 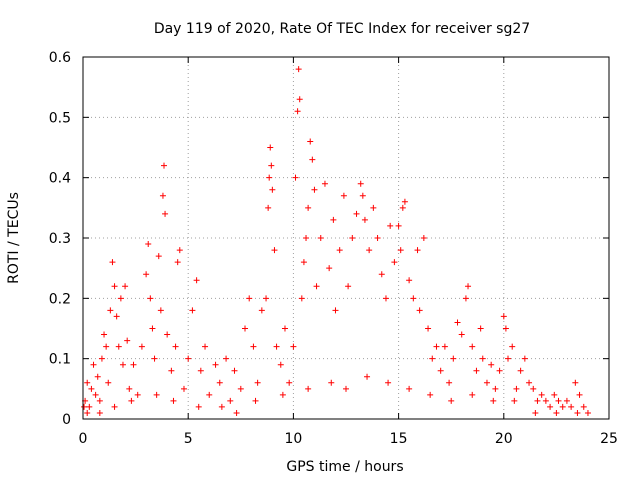 I want to click on y-tick-label: 0.5, so click(x=60, y=118).